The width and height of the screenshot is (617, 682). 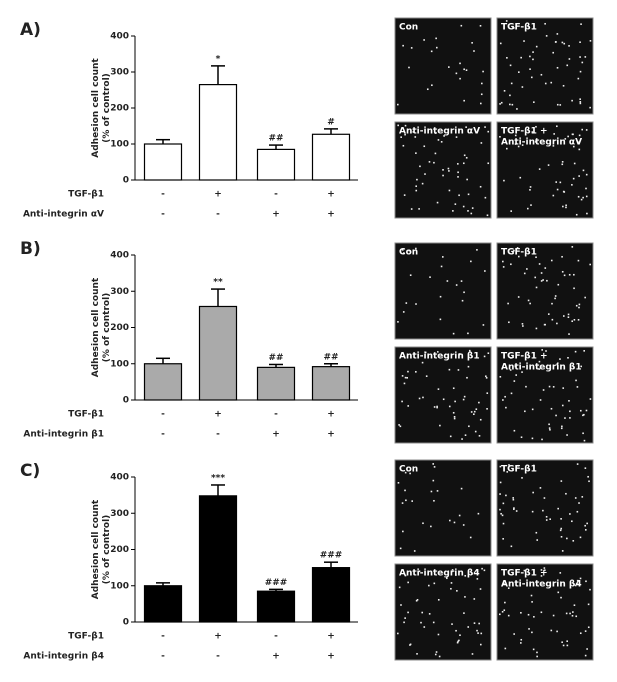 What do you see at coordinates (30, 471) in the screenshot?
I see `panel-label: C)` at bounding box center [30, 471].